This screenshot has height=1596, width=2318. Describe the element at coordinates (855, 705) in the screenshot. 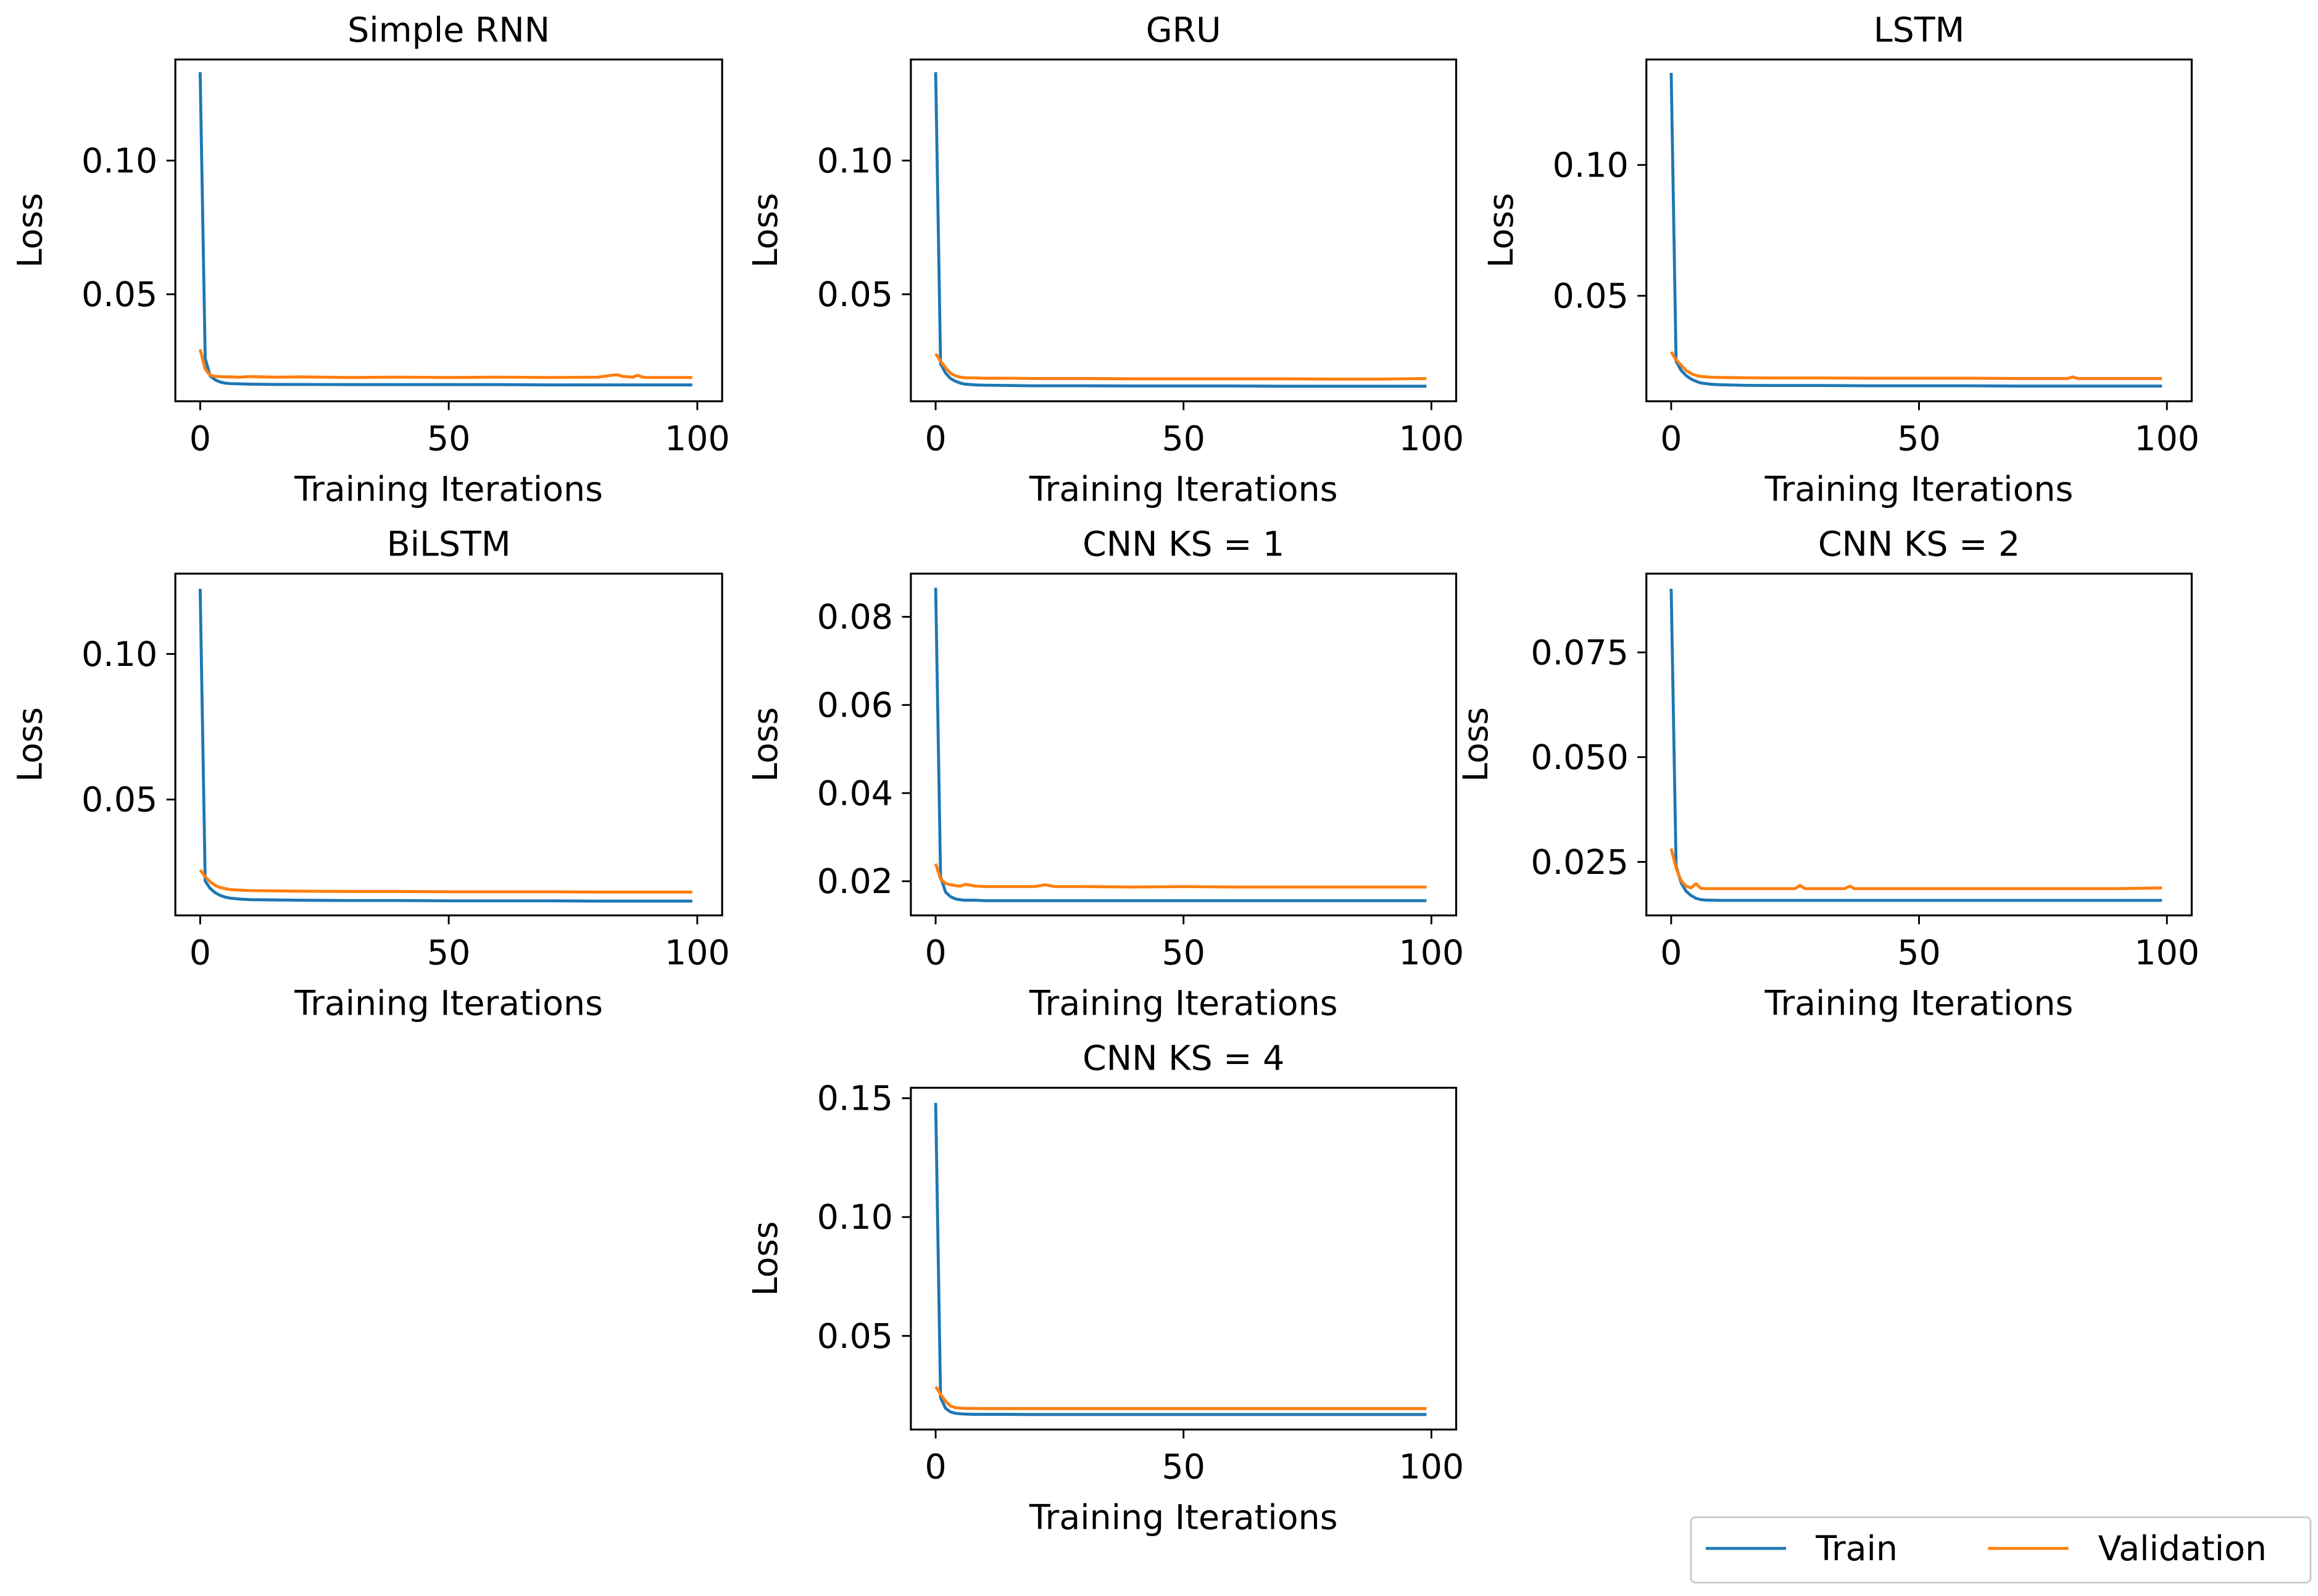

I see `y-tick-label: 0.06` at that location.